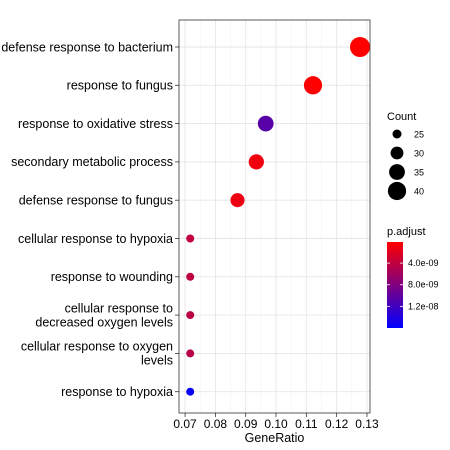 The width and height of the screenshot is (450, 450). Describe the element at coordinates (117, 392) in the screenshot. I see `y-tick-label: response to hypoxia` at that location.